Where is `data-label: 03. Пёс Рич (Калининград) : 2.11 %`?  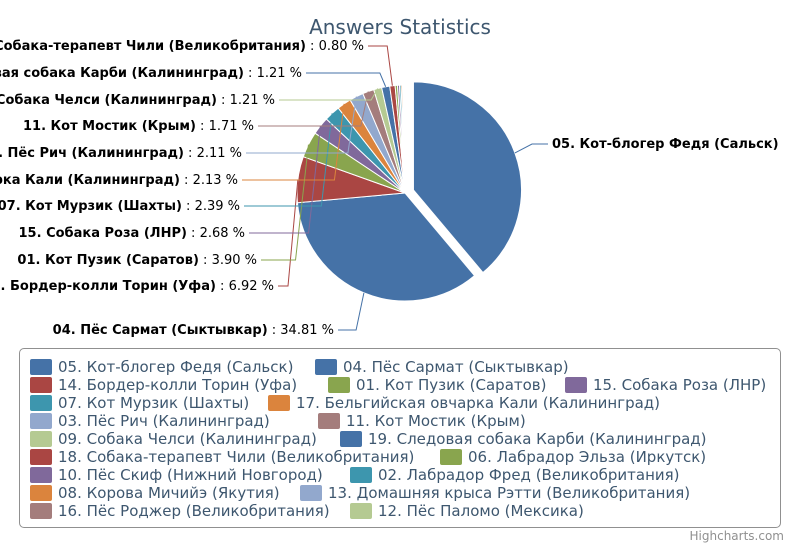 data-label: 03. Пёс Рич (Калининград) : 2.11 % is located at coordinates (121, 153).